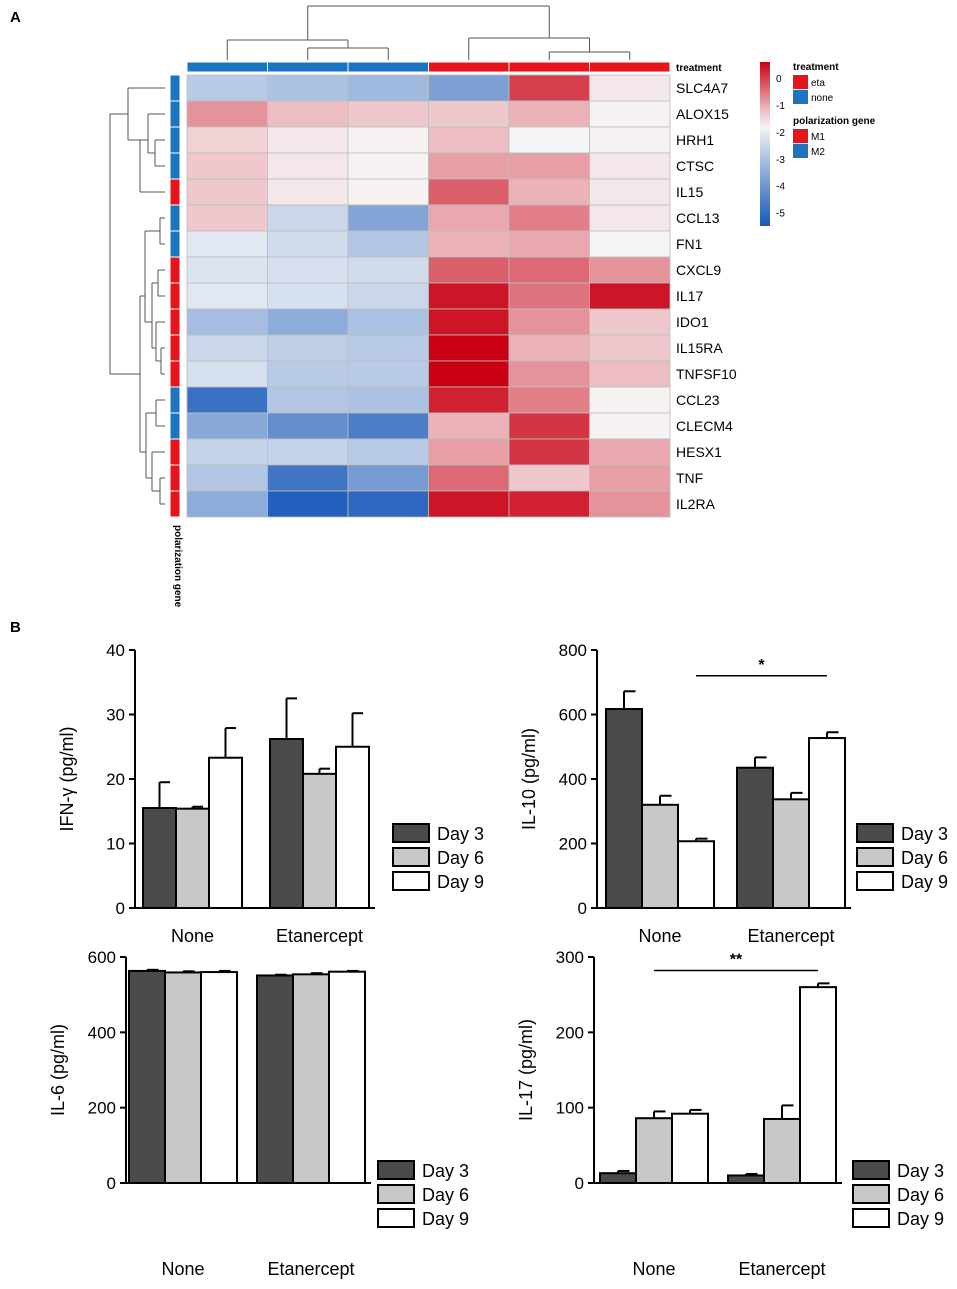 This screenshot has width=957, height=1289. What do you see at coordinates (698, 218) in the screenshot?
I see `heatmap-row-label: CCL13` at bounding box center [698, 218].